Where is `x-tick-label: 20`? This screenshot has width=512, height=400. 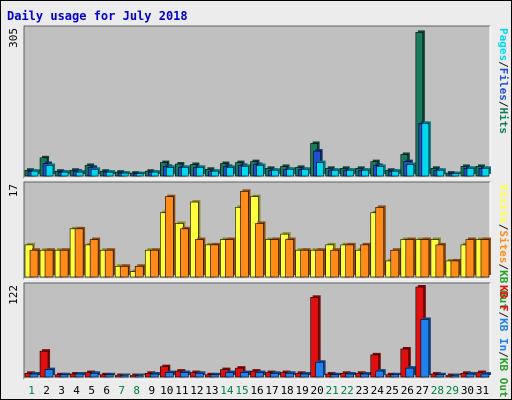
x-tick-label: 20 is located at coordinates (317, 390).